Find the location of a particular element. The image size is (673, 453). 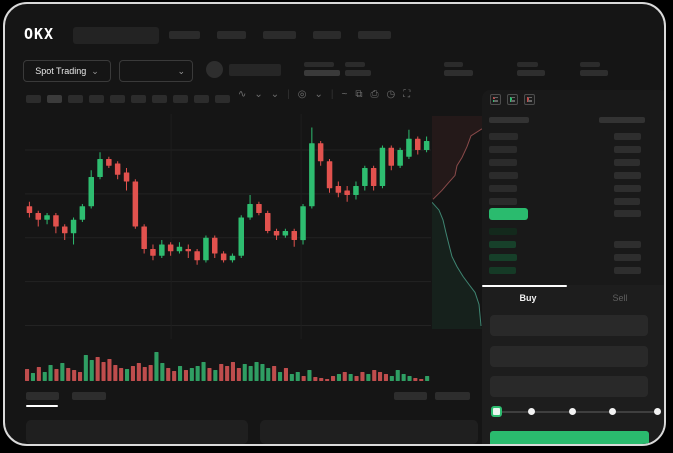

depth-profile is located at coordinates (457, 222).